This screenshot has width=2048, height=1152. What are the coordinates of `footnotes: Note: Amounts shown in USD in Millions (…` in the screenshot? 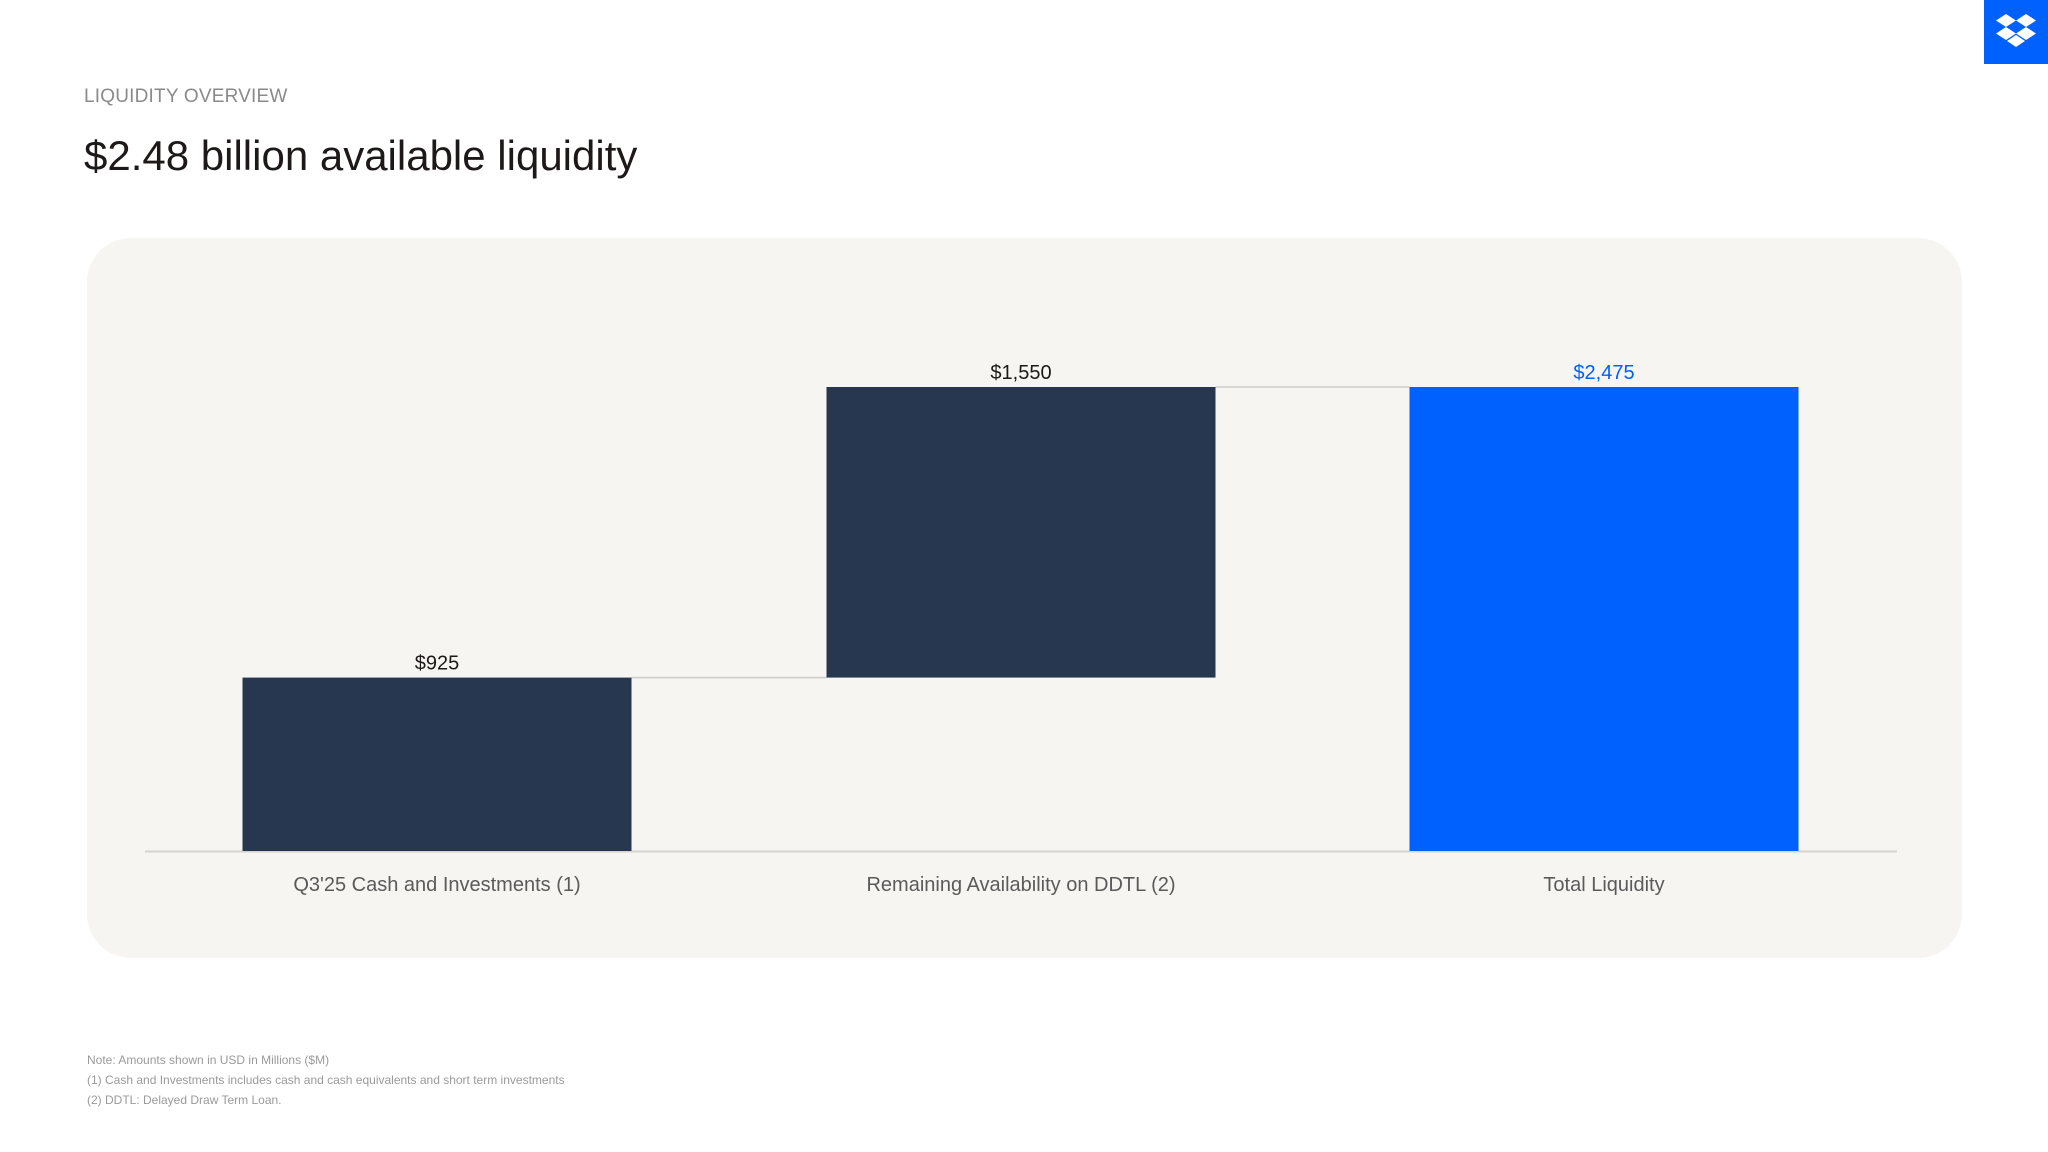 It's located at (326, 1080).